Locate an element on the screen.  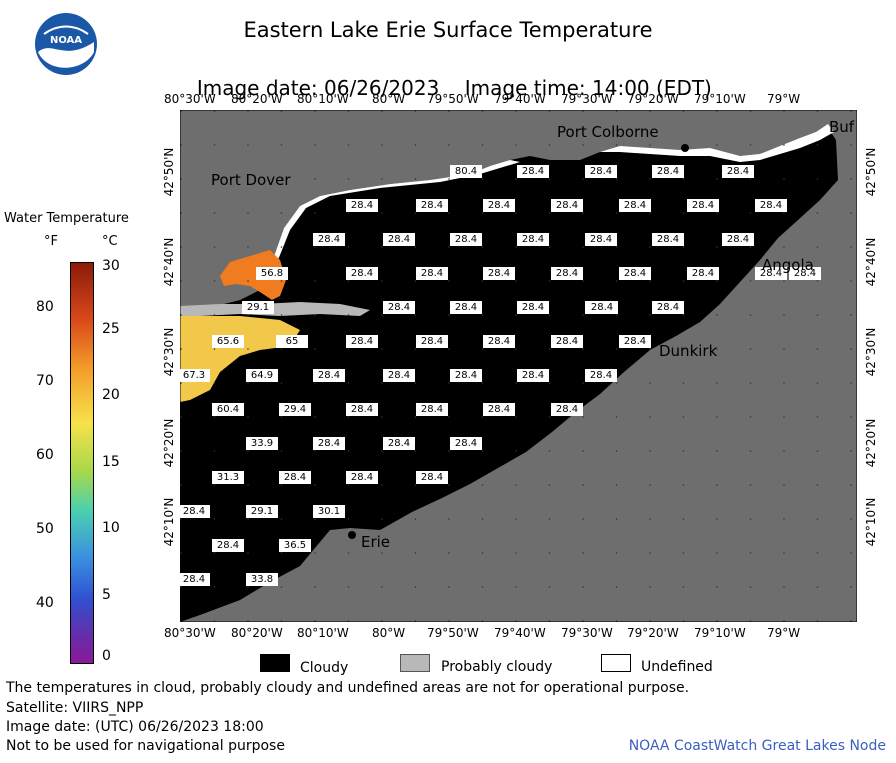
footer-utc-date: Image date: (UTC) 06/26/2023 18:00 is located at coordinates (135, 727).